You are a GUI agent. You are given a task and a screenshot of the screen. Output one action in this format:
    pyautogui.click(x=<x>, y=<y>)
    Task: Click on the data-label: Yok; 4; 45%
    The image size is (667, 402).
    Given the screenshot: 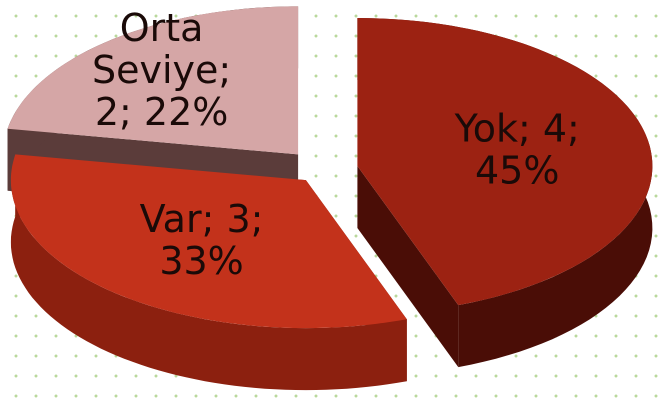 What is the action you would take?
    pyautogui.click(x=517, y=149)
    